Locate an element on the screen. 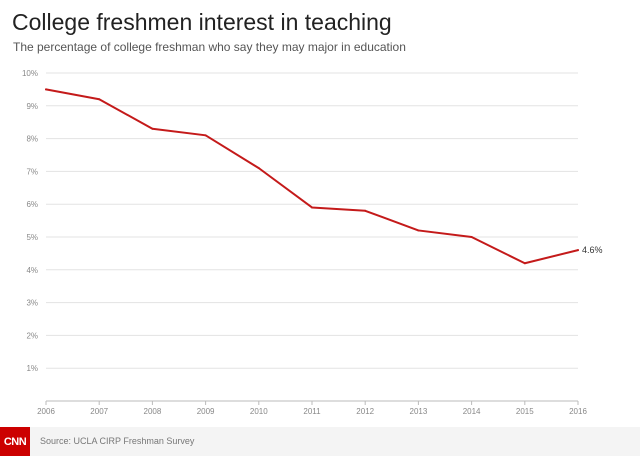 This screenshot has height=456, width=640. chart-title: College freshmen interest in teaching is located at coordinates (202, 22).